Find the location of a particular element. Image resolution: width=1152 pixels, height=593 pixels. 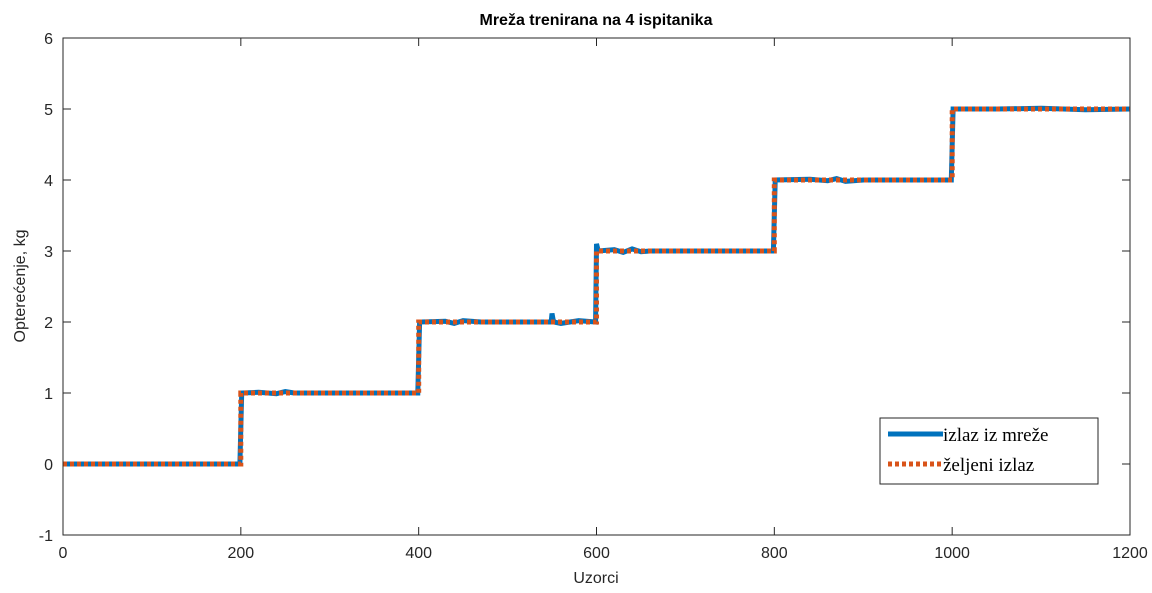

x-tick-label: 800 is located at coordinates (774, 553).